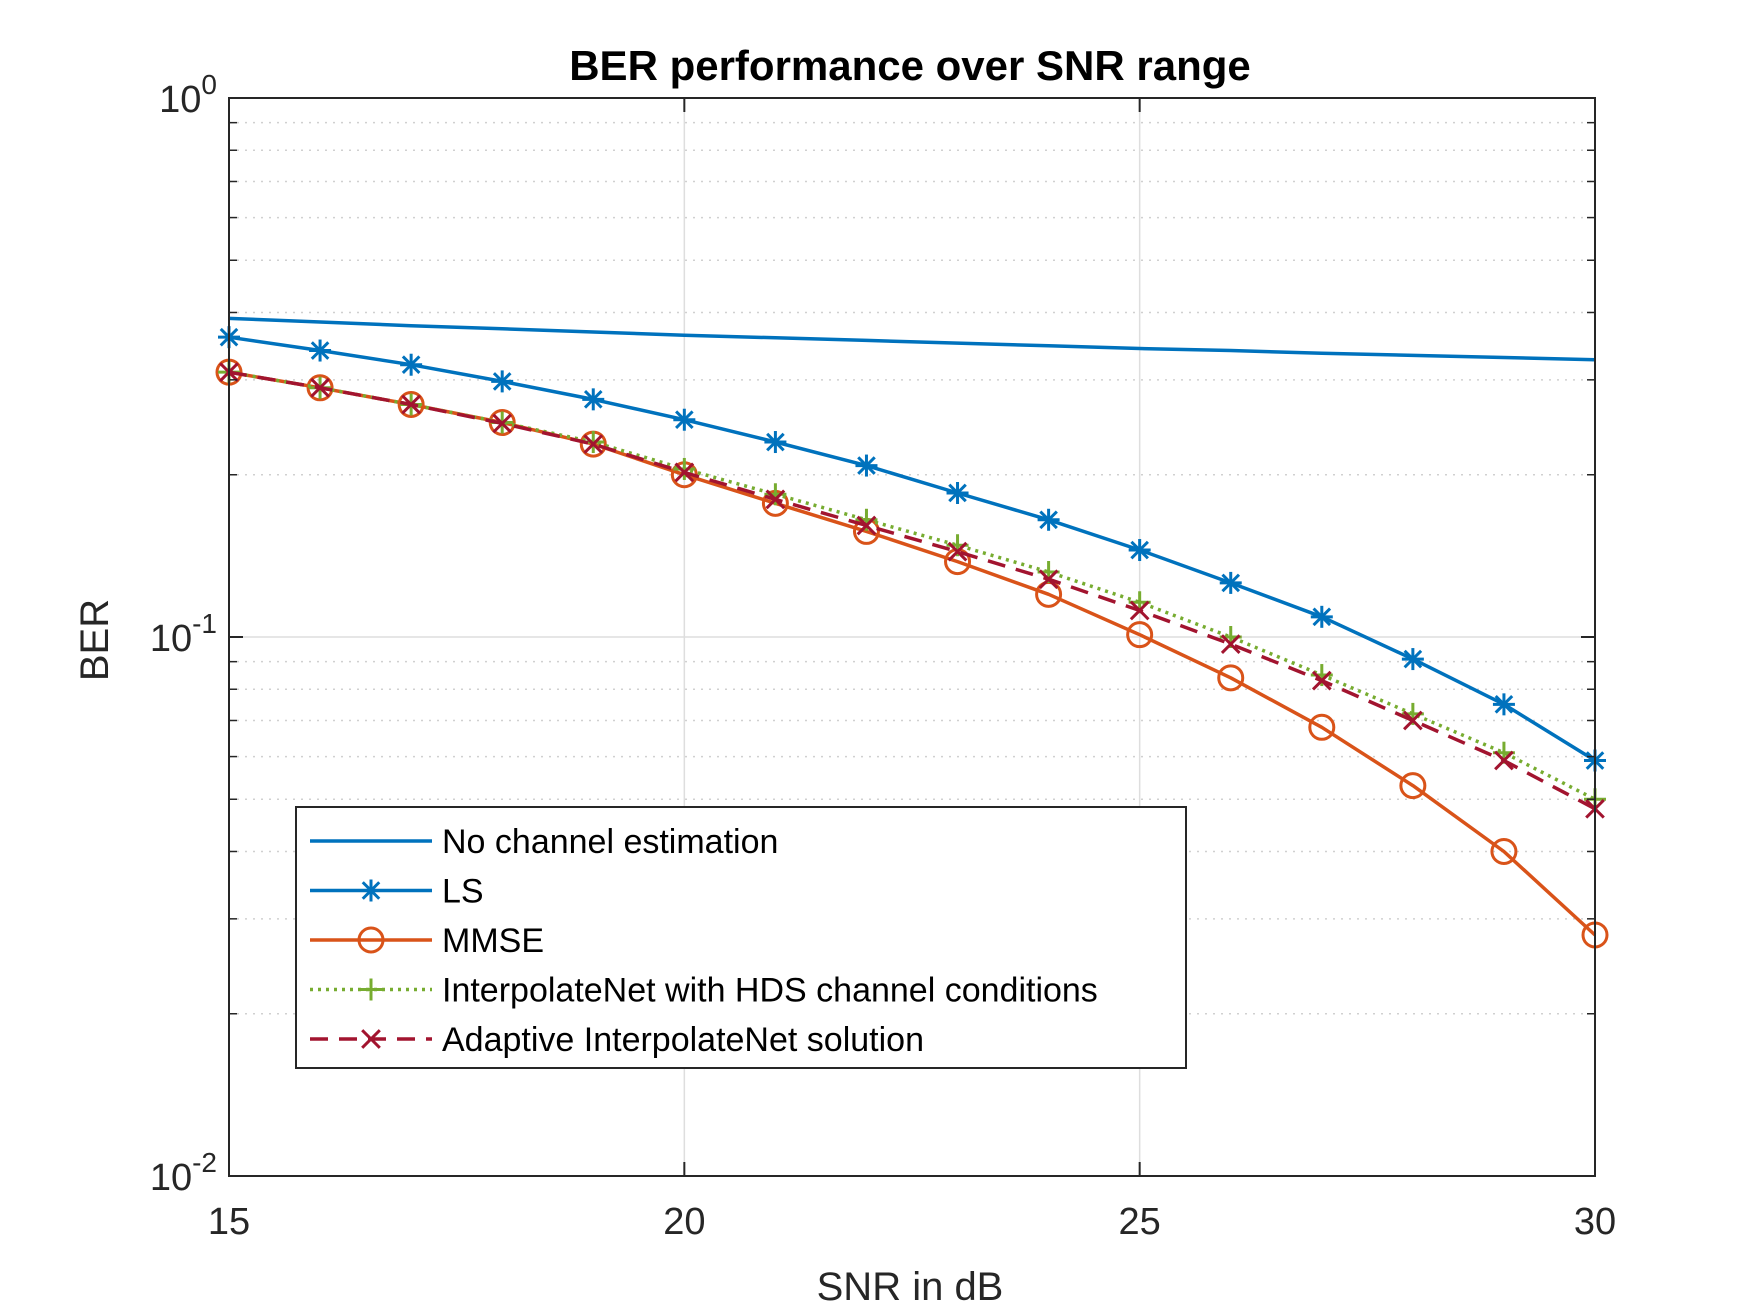 Image resolution: width=1750 pixels, height=1313 pixels. What do you see at coordinates (684, 1222) in the screenshot?
I see `x-tick-label: 20` at bounding box center [684, 1222].